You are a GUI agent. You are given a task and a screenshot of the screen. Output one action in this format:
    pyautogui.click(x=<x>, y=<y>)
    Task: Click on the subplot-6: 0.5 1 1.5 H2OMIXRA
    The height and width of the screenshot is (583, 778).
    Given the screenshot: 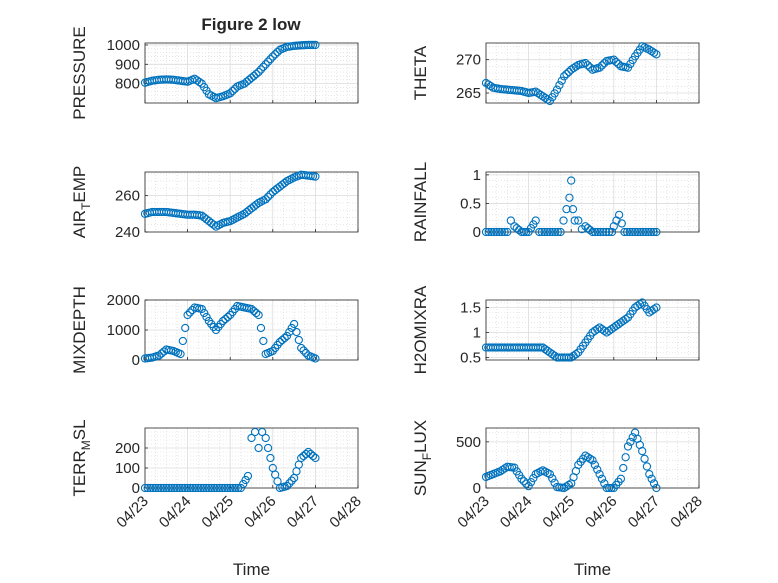 What is the action you would take?
    pyautogui.click(x=555, y=329)
    